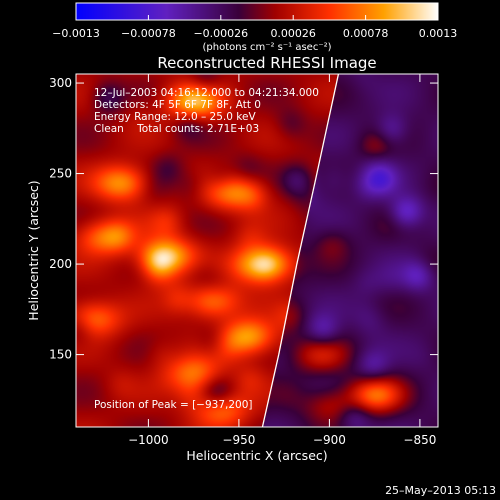 Image resolution: width=500 pixels, height=500 pixels. Describe the element at coordinates (438, 33) in the screenshot. I see `colorbar-tick-label: 0.0013` at that location.